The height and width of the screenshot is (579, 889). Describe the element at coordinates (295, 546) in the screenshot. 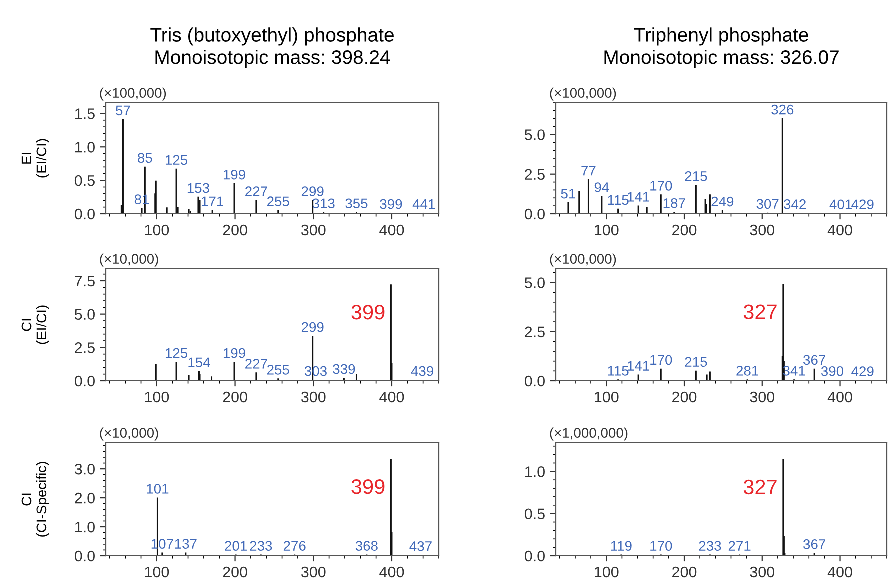

I see `annotation: 276` at that location.